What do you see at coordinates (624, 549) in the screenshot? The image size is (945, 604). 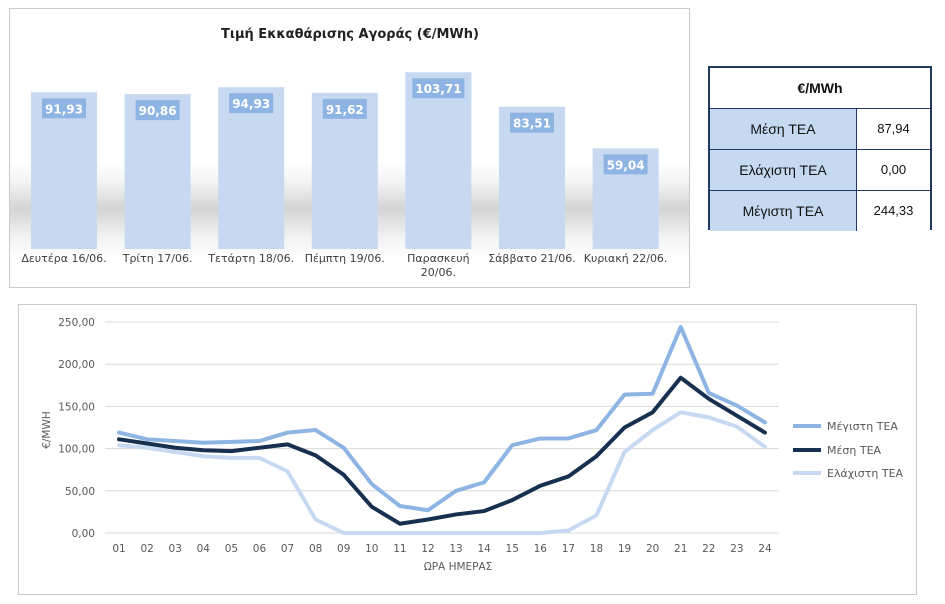 I see `x-tick-label: 19` at bounding box center [624, 549].